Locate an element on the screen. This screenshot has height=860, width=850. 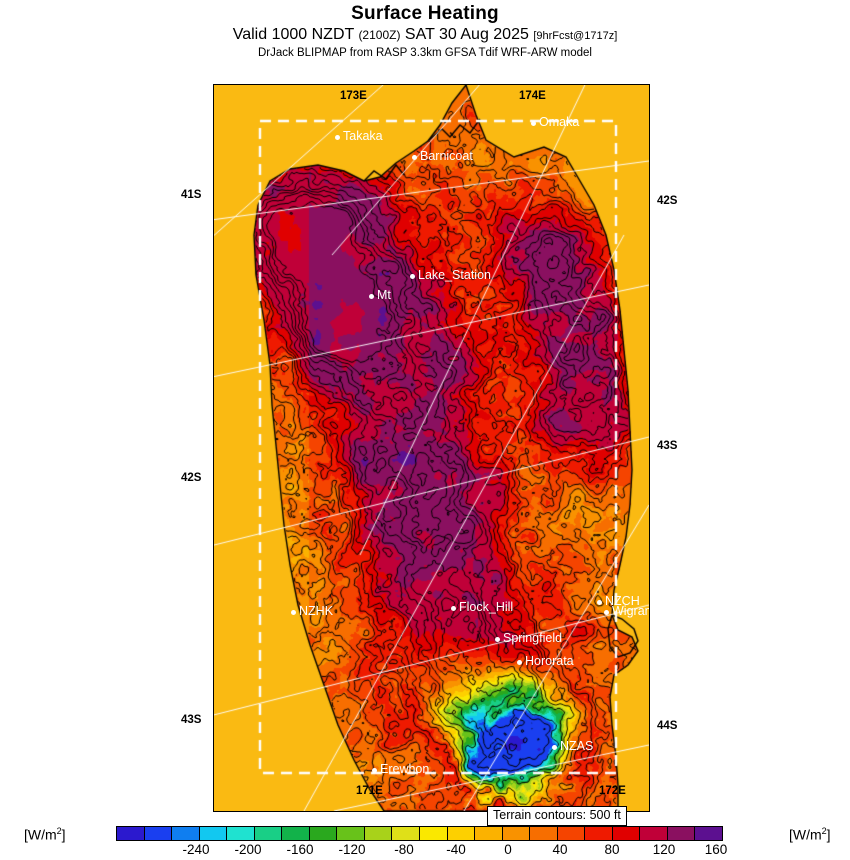
colorbar-tick: -200 is located at coordinates (248, 849).